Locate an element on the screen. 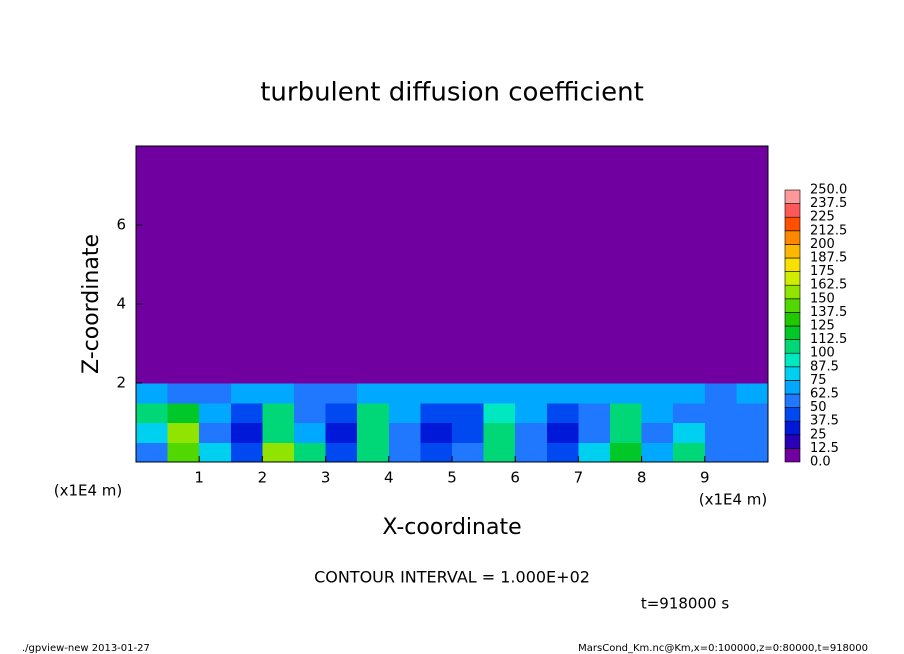  colorbar-label: 200 is located at coordinates (822, 244).